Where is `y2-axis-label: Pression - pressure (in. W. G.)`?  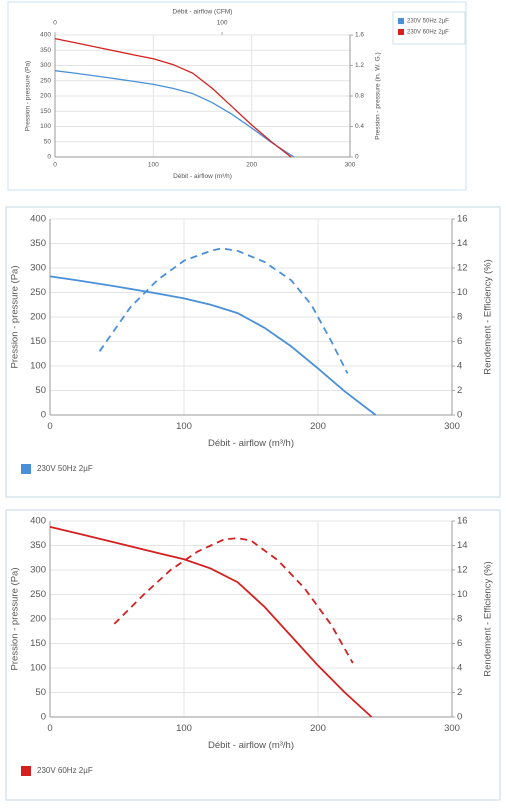 y2-axis-label: Pression - pressure (in. W. G.) is located at coordinates (378, 95).